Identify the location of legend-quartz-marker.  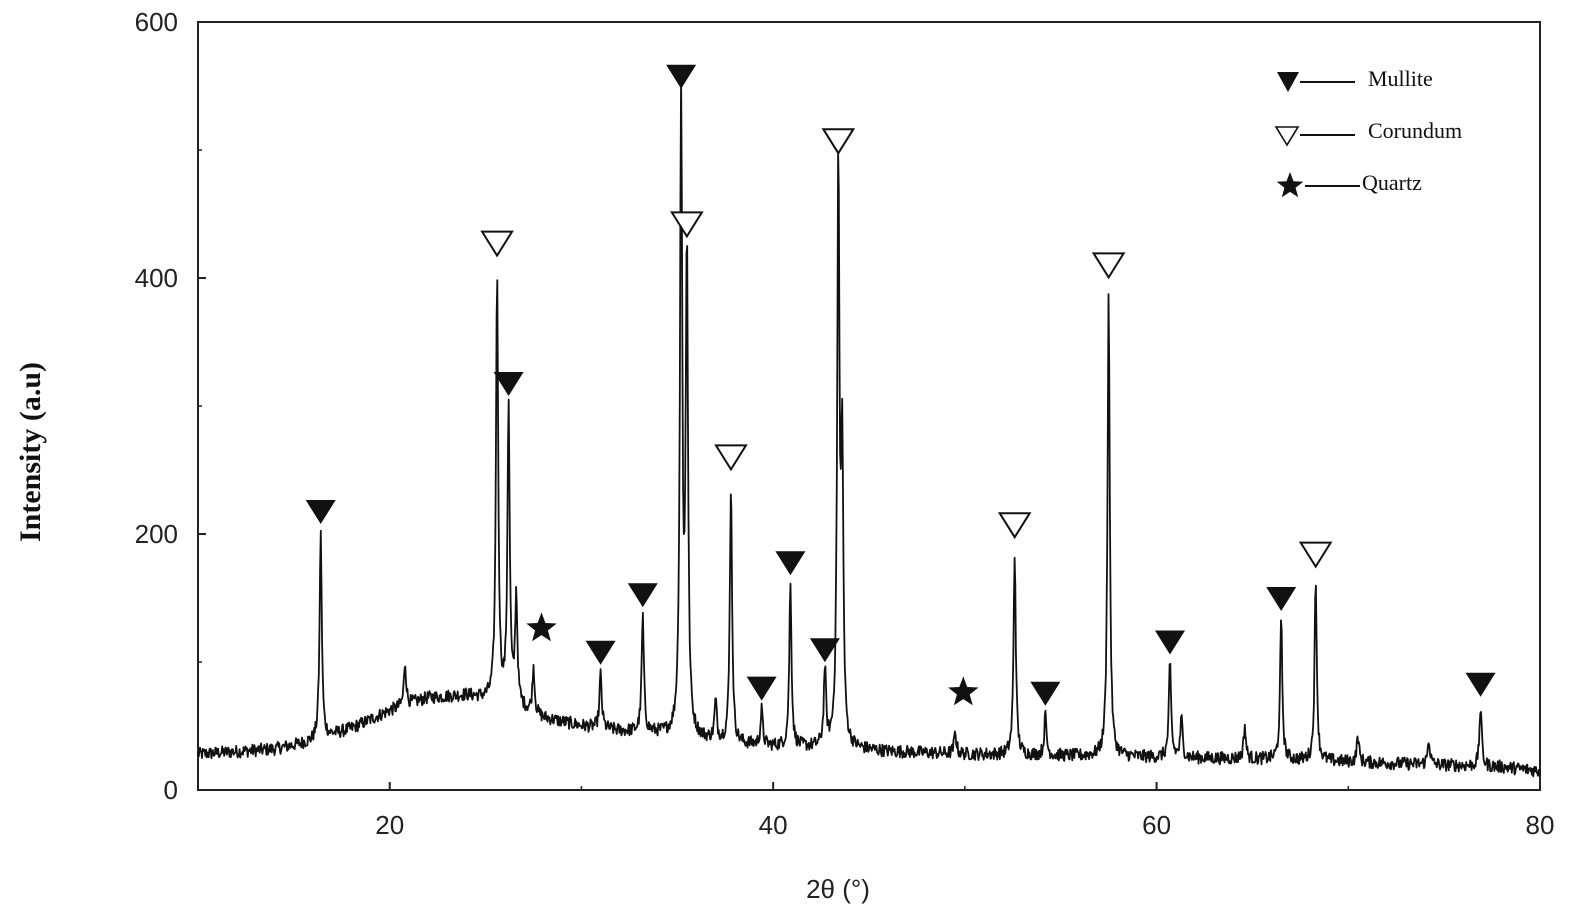
(1290, 185).